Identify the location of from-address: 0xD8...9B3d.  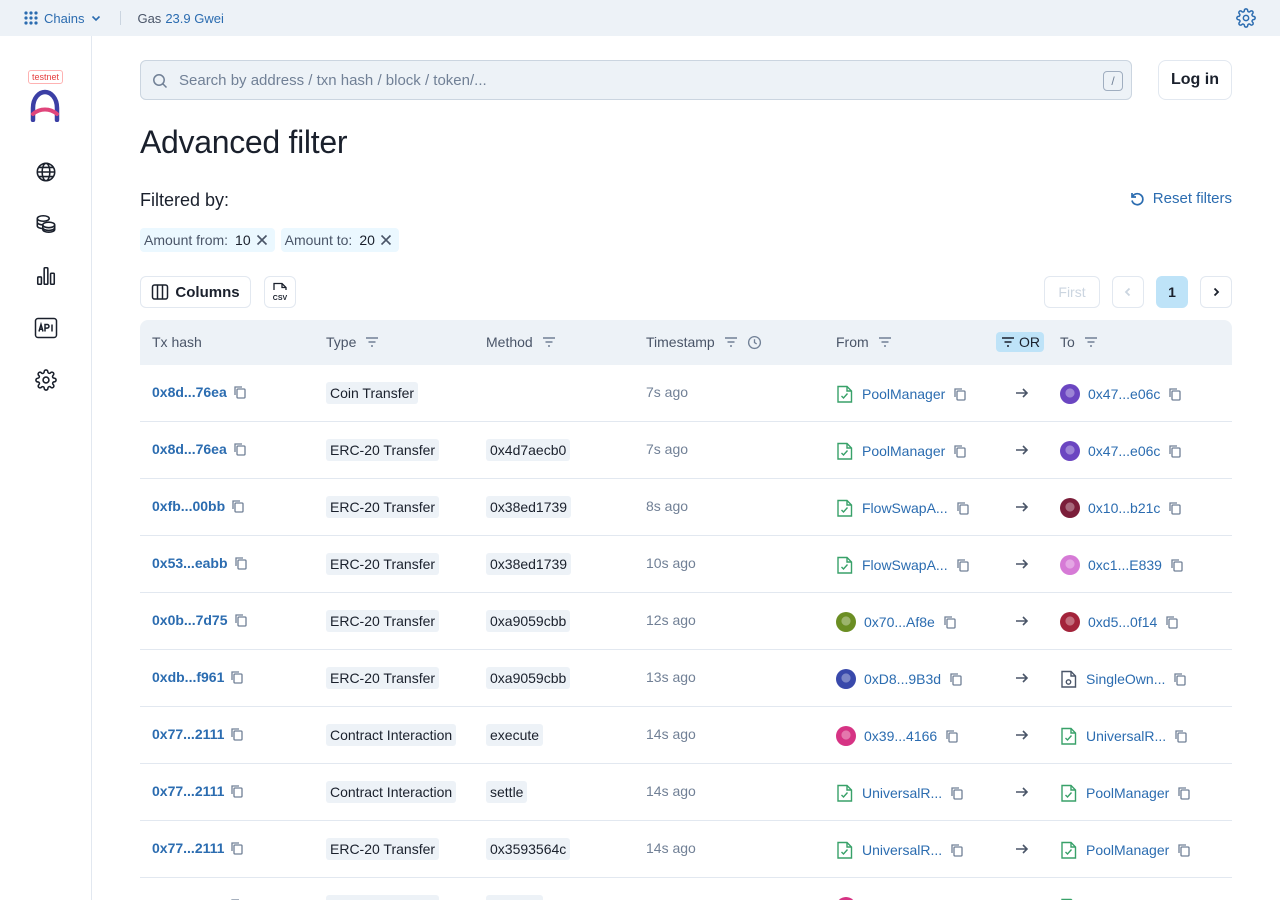
(899, 679).